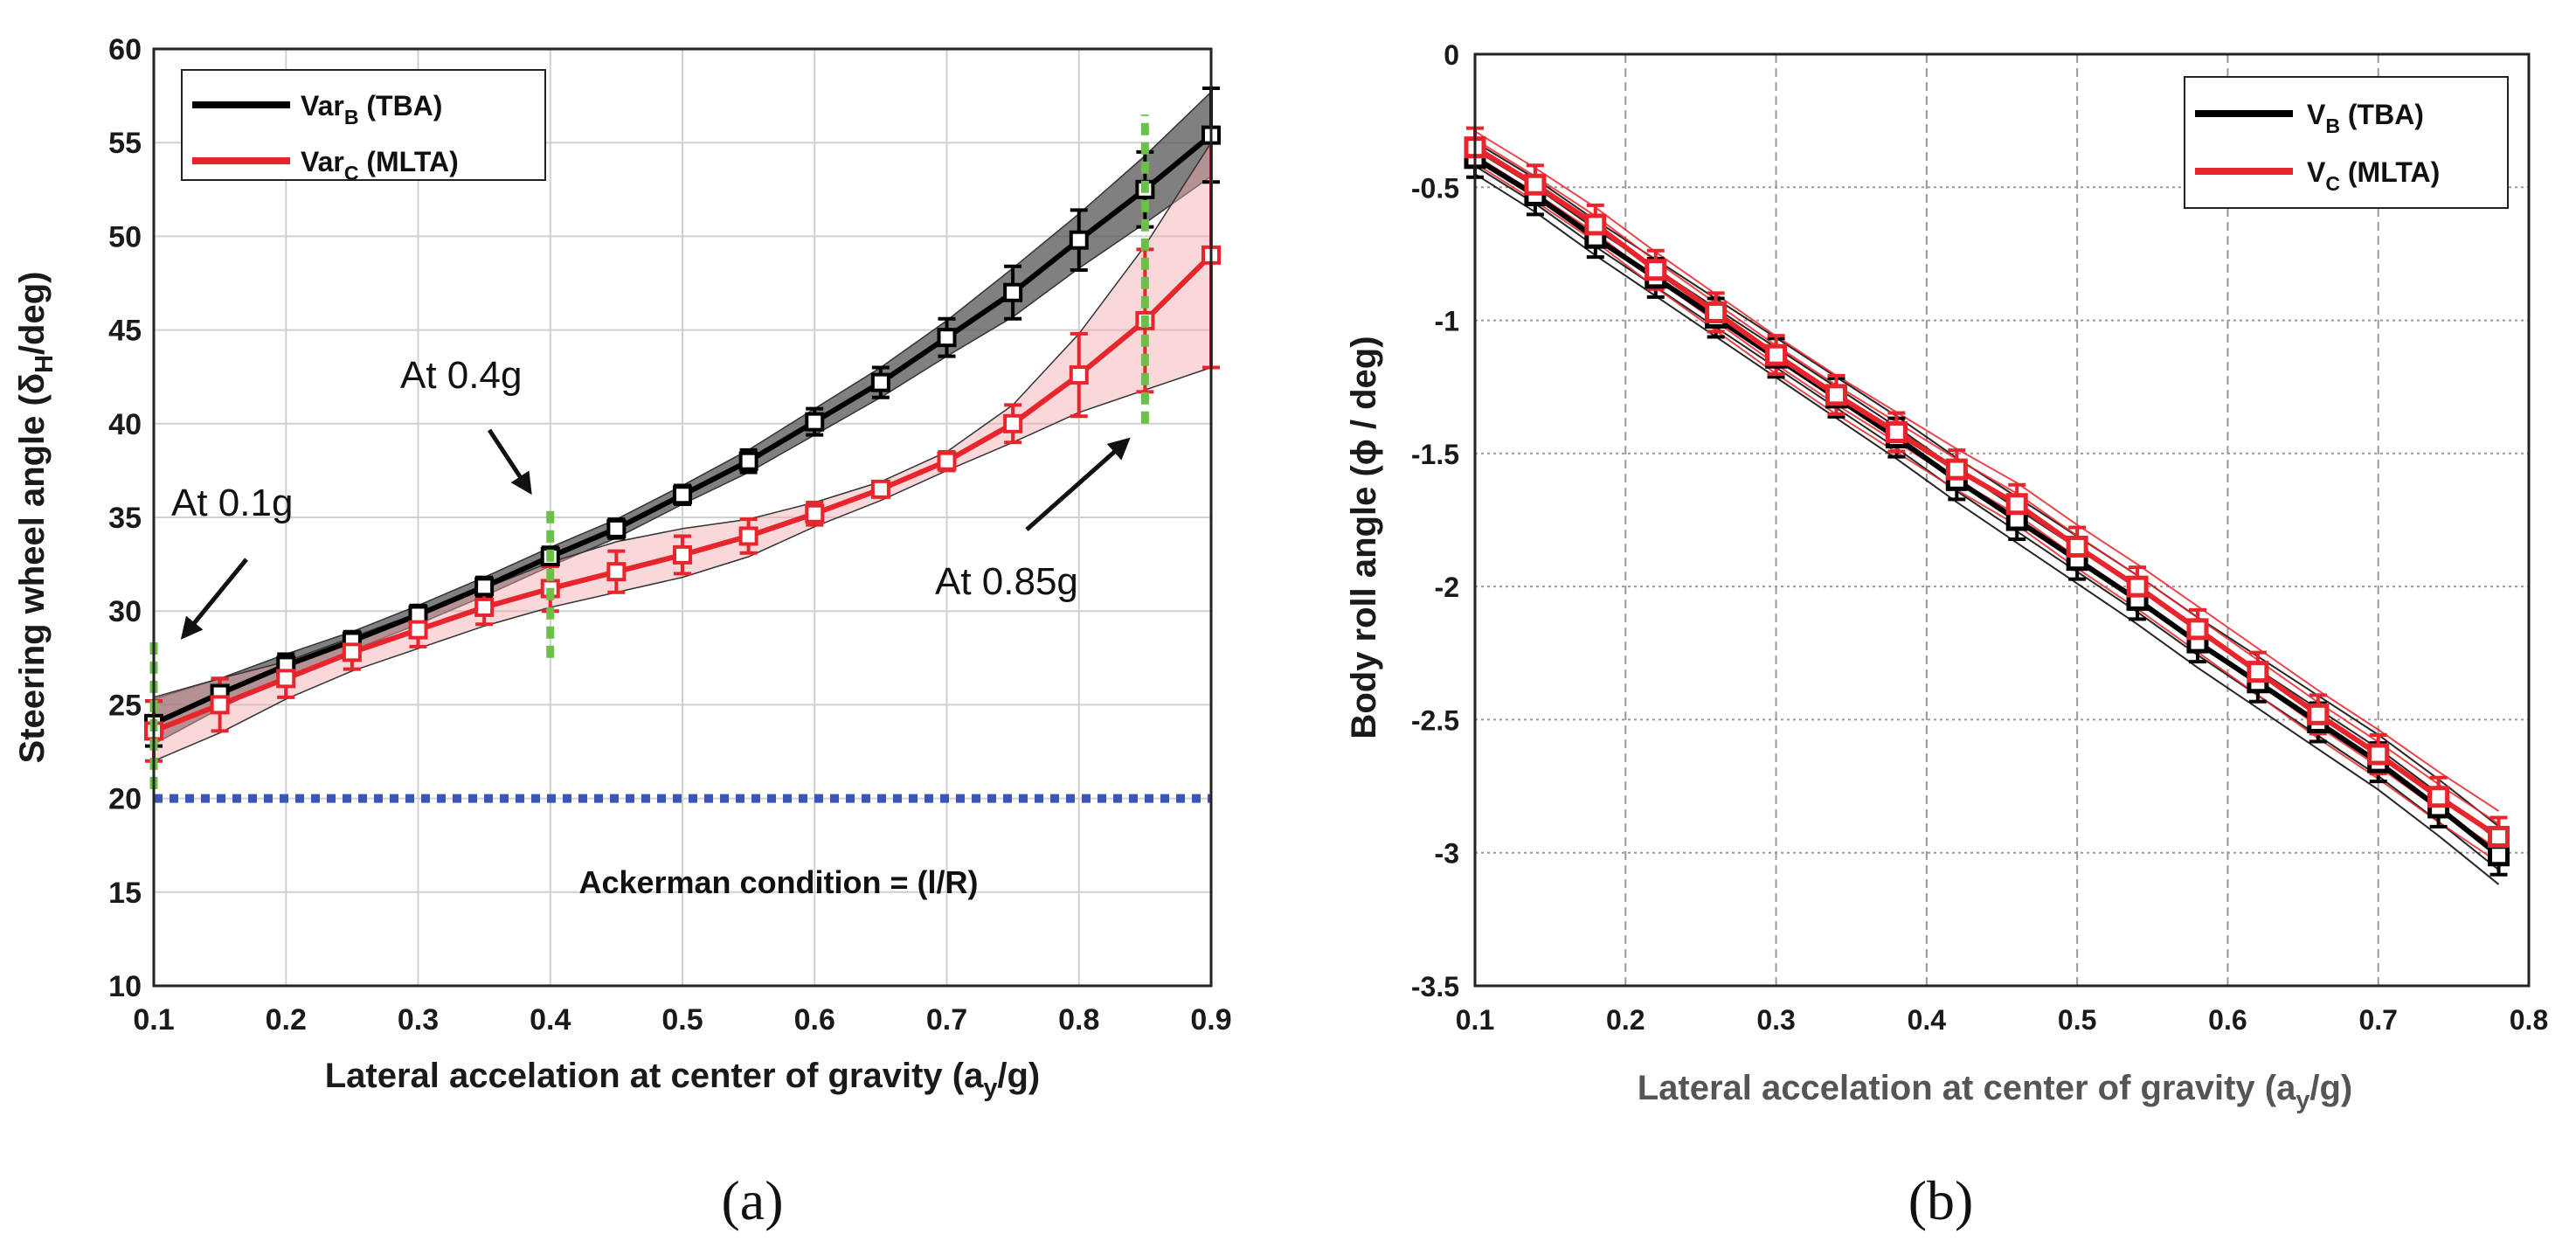 Image resolution: width=2576 pixels, height=1255 pixels. What do you see at coordinates (1447, 587) in the screenshot?
I see `y-tick-label: -2` at bounding box center [1447, 587].